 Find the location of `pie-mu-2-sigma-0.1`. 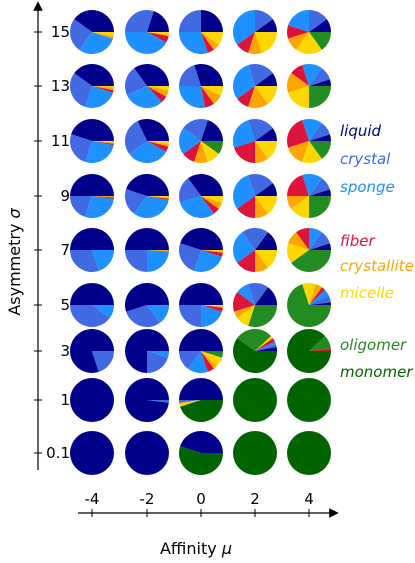

pie-mu-2-sigma-0.1 is located at coordinates (255, 453).